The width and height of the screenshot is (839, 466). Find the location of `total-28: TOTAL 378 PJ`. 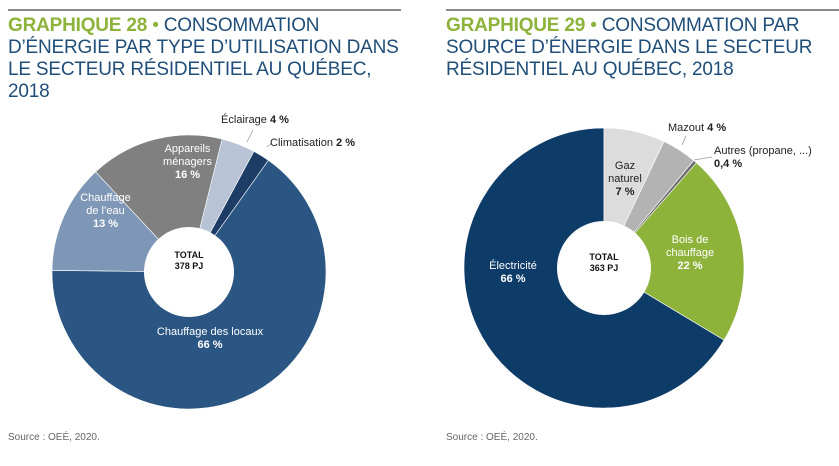

total-28: TOTAL 378 PJ is located at coordinates (189, 260).